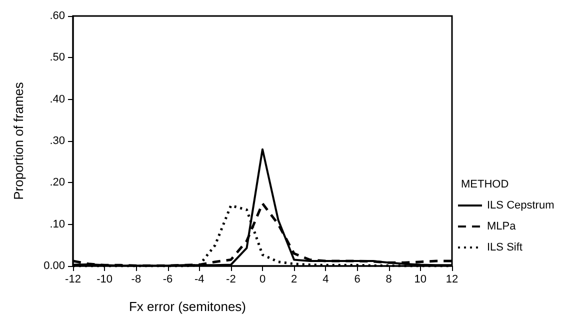 The width and height of the screenshot is (563, 322). What do you see at coordinates (231, 280) in the screenshot?
I see `x-tick-label: -2` at bounding box center [231, 280].